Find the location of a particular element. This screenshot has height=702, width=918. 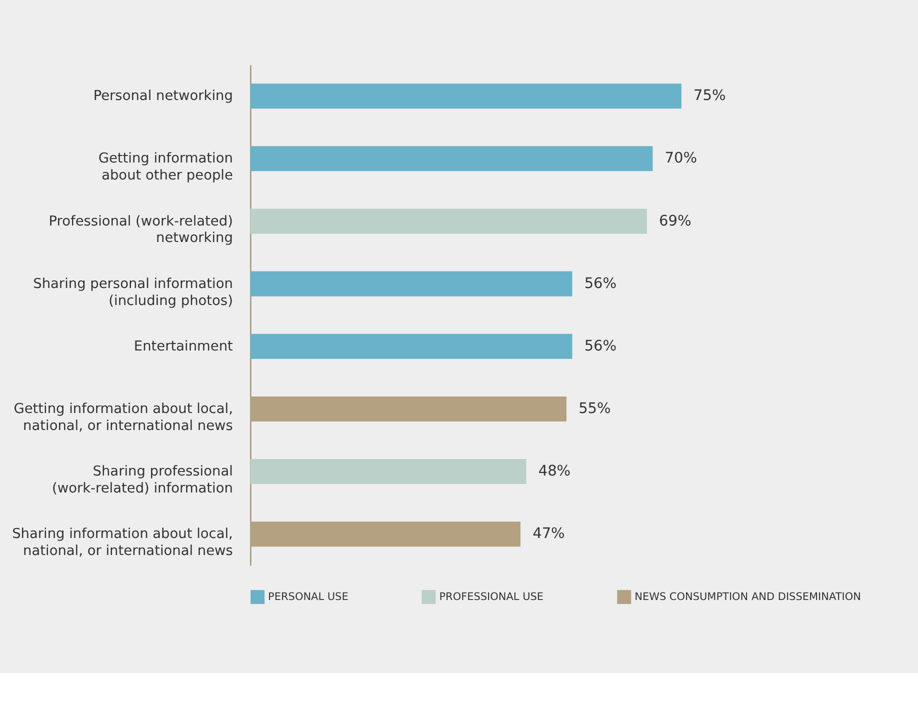

data-label: 55% is located at coordinates (594, 409).